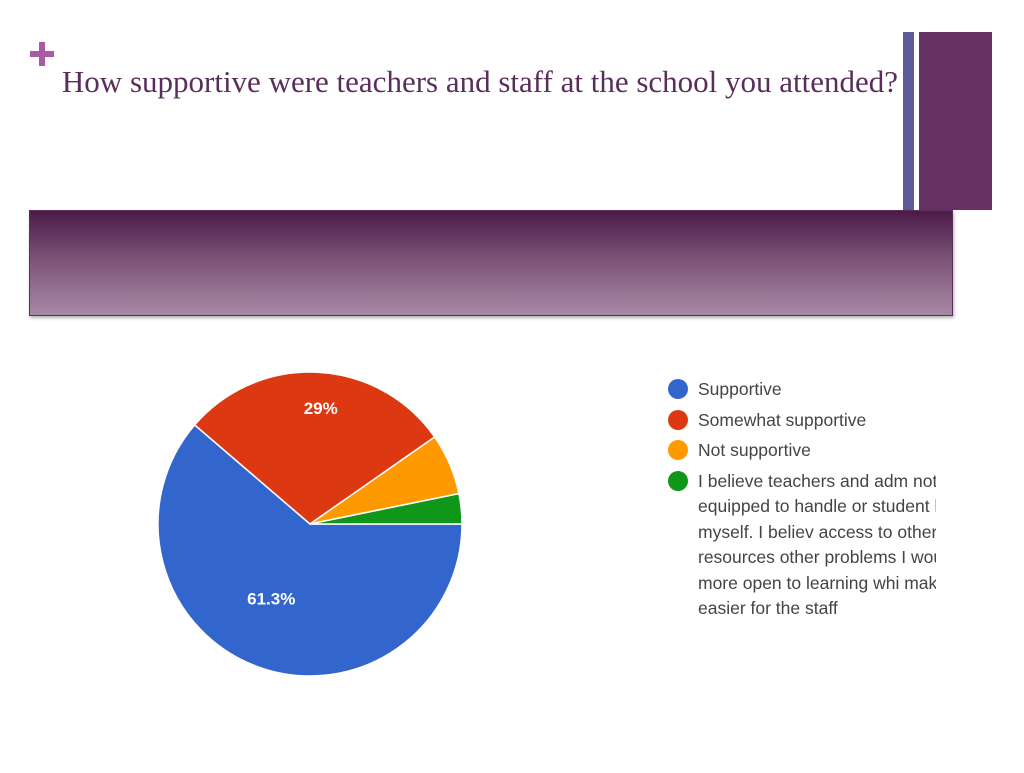 The width and height of the screenshot is (1024, 773). What do you see at coordinates (955, 121) in the screenshot?
I see `decorative-bar-block` at bounding box center [955, 121].